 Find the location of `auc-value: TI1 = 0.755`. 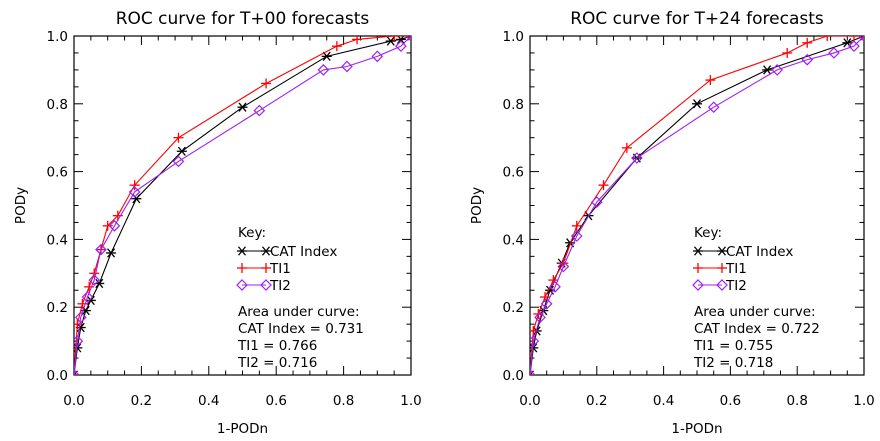

auc-value: TI1 = 0.755 is located at coordinates (733, 346).